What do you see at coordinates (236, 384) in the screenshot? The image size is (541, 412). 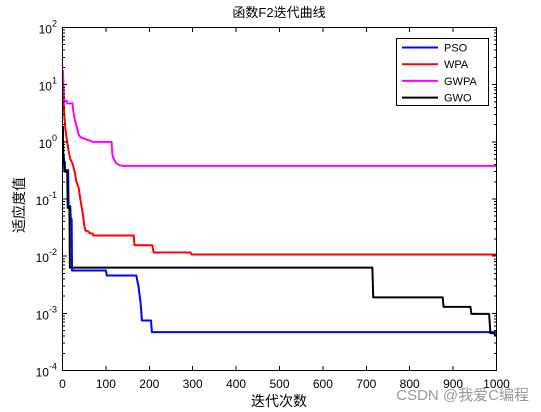 I see `x-tick-label: 400` at bounding box center [236, 384].